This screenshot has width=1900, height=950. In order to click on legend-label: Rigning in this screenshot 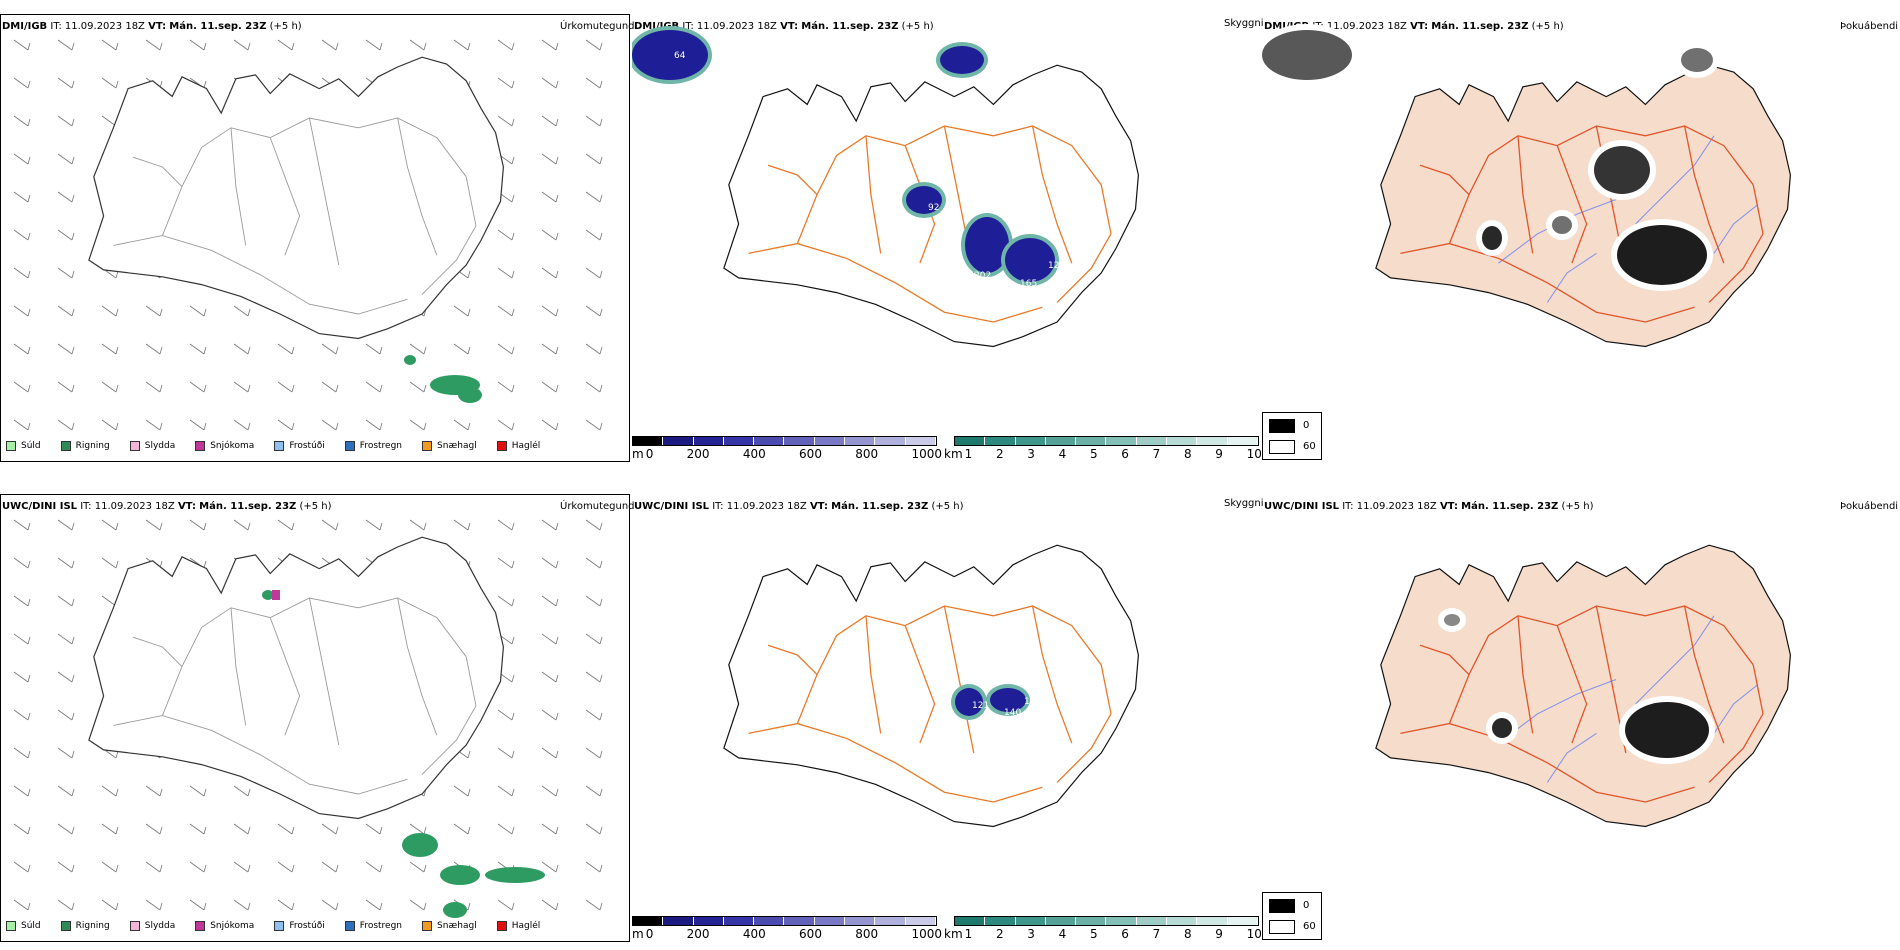, I will do `click(92, 926)`.